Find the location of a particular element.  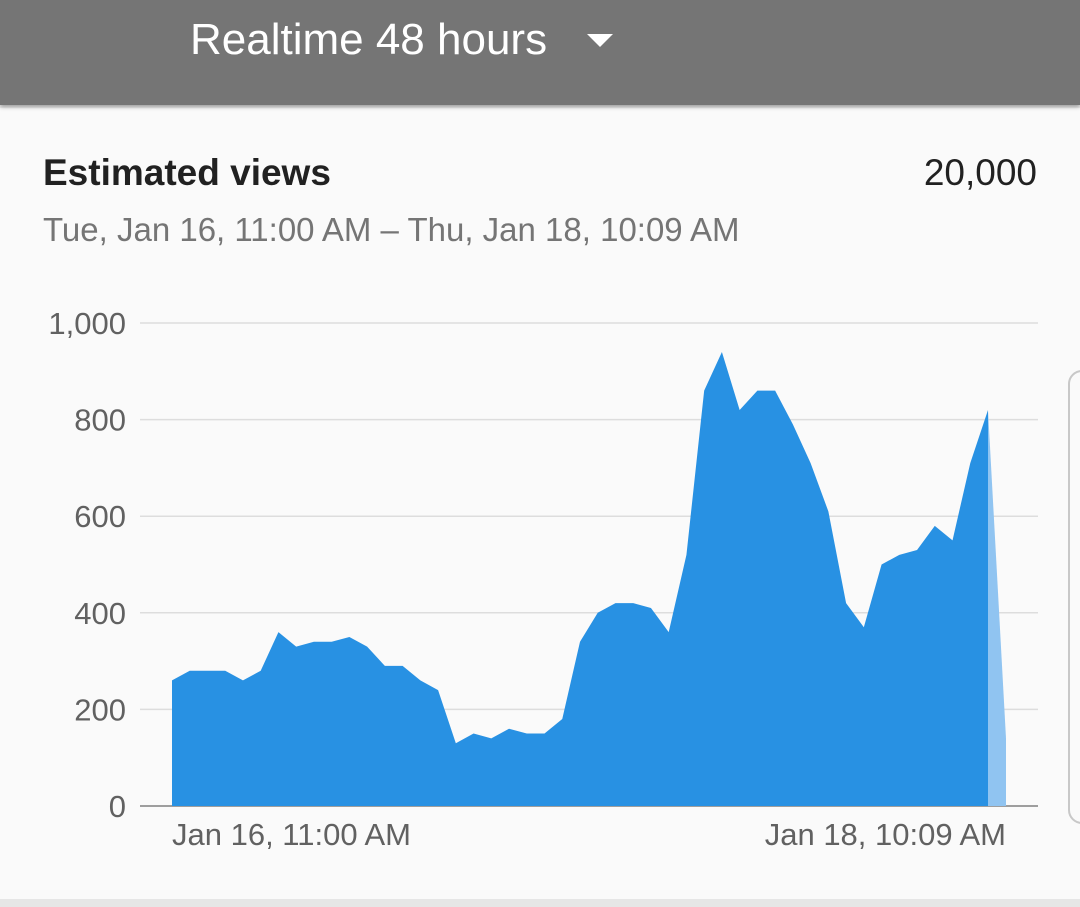

x-start-label: Jan 16, 11:00 AM is located at coordinates (291, 834).